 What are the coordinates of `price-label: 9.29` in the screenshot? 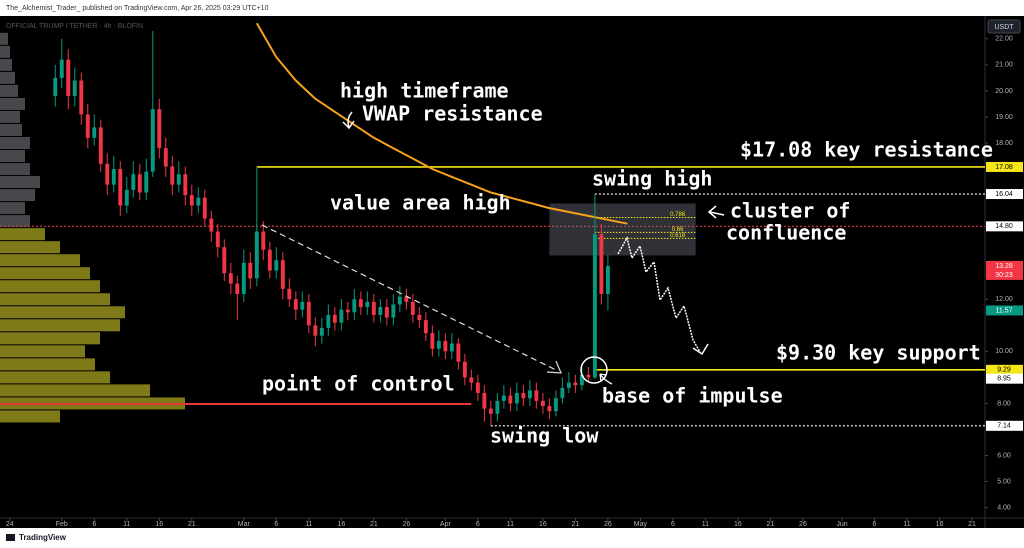 It's located at (1004, 370).